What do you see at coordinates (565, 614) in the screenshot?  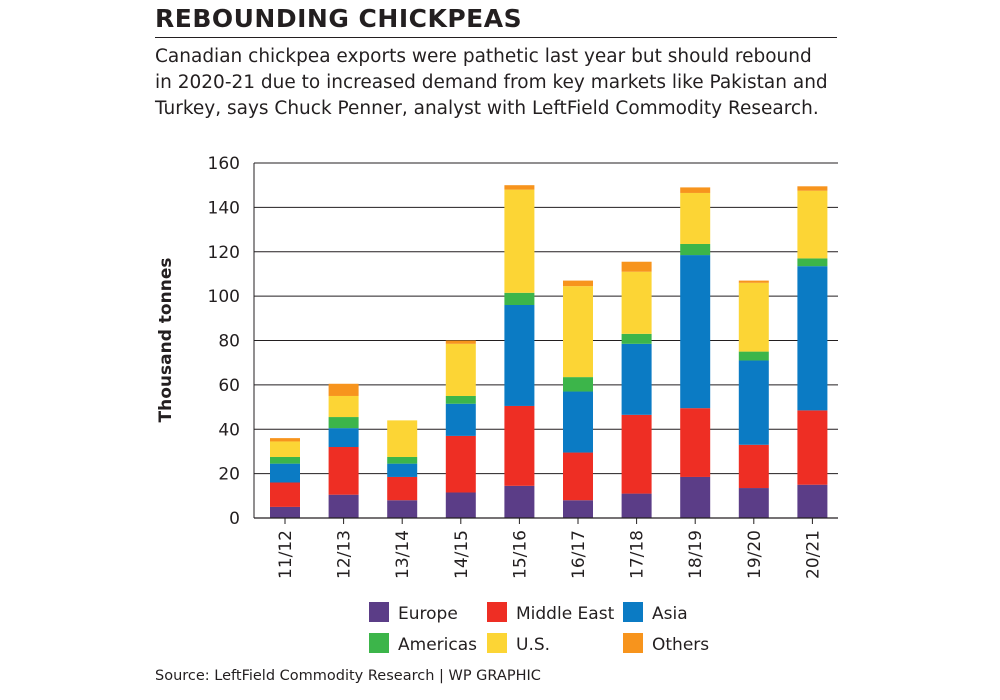 I see `legend-label: Middle East` at bounding box center [565, 614].